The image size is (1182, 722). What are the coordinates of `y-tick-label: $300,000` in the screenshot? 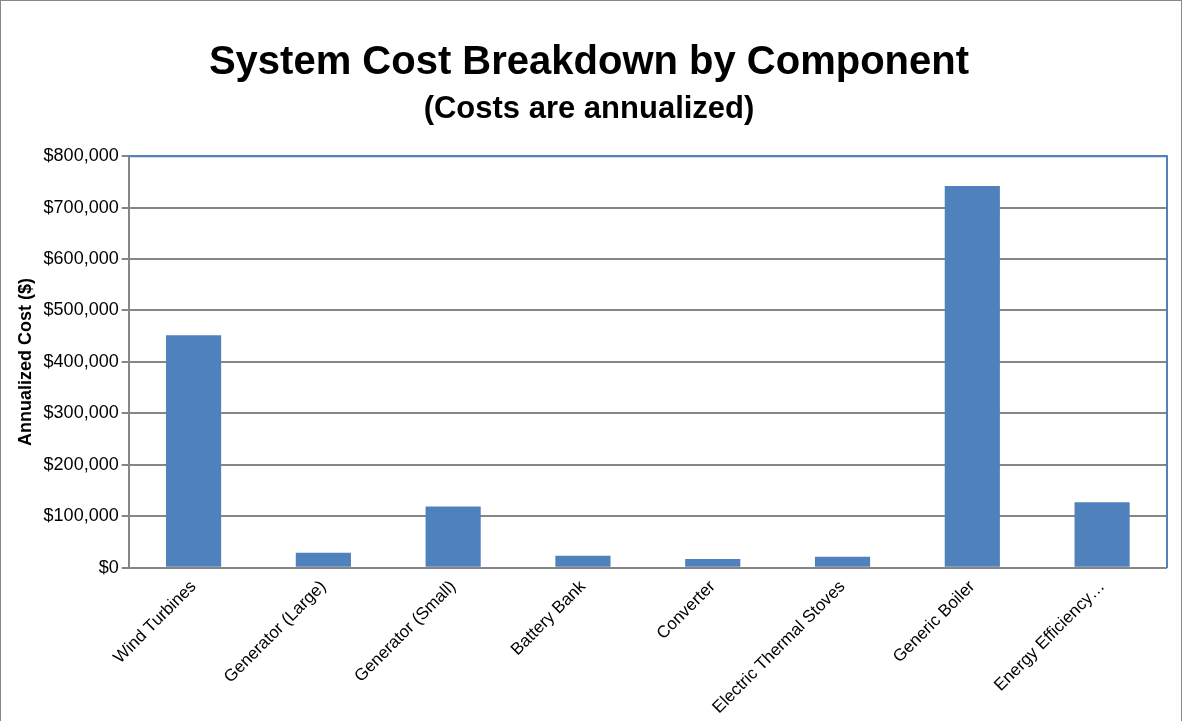 It's located at (81, 412).